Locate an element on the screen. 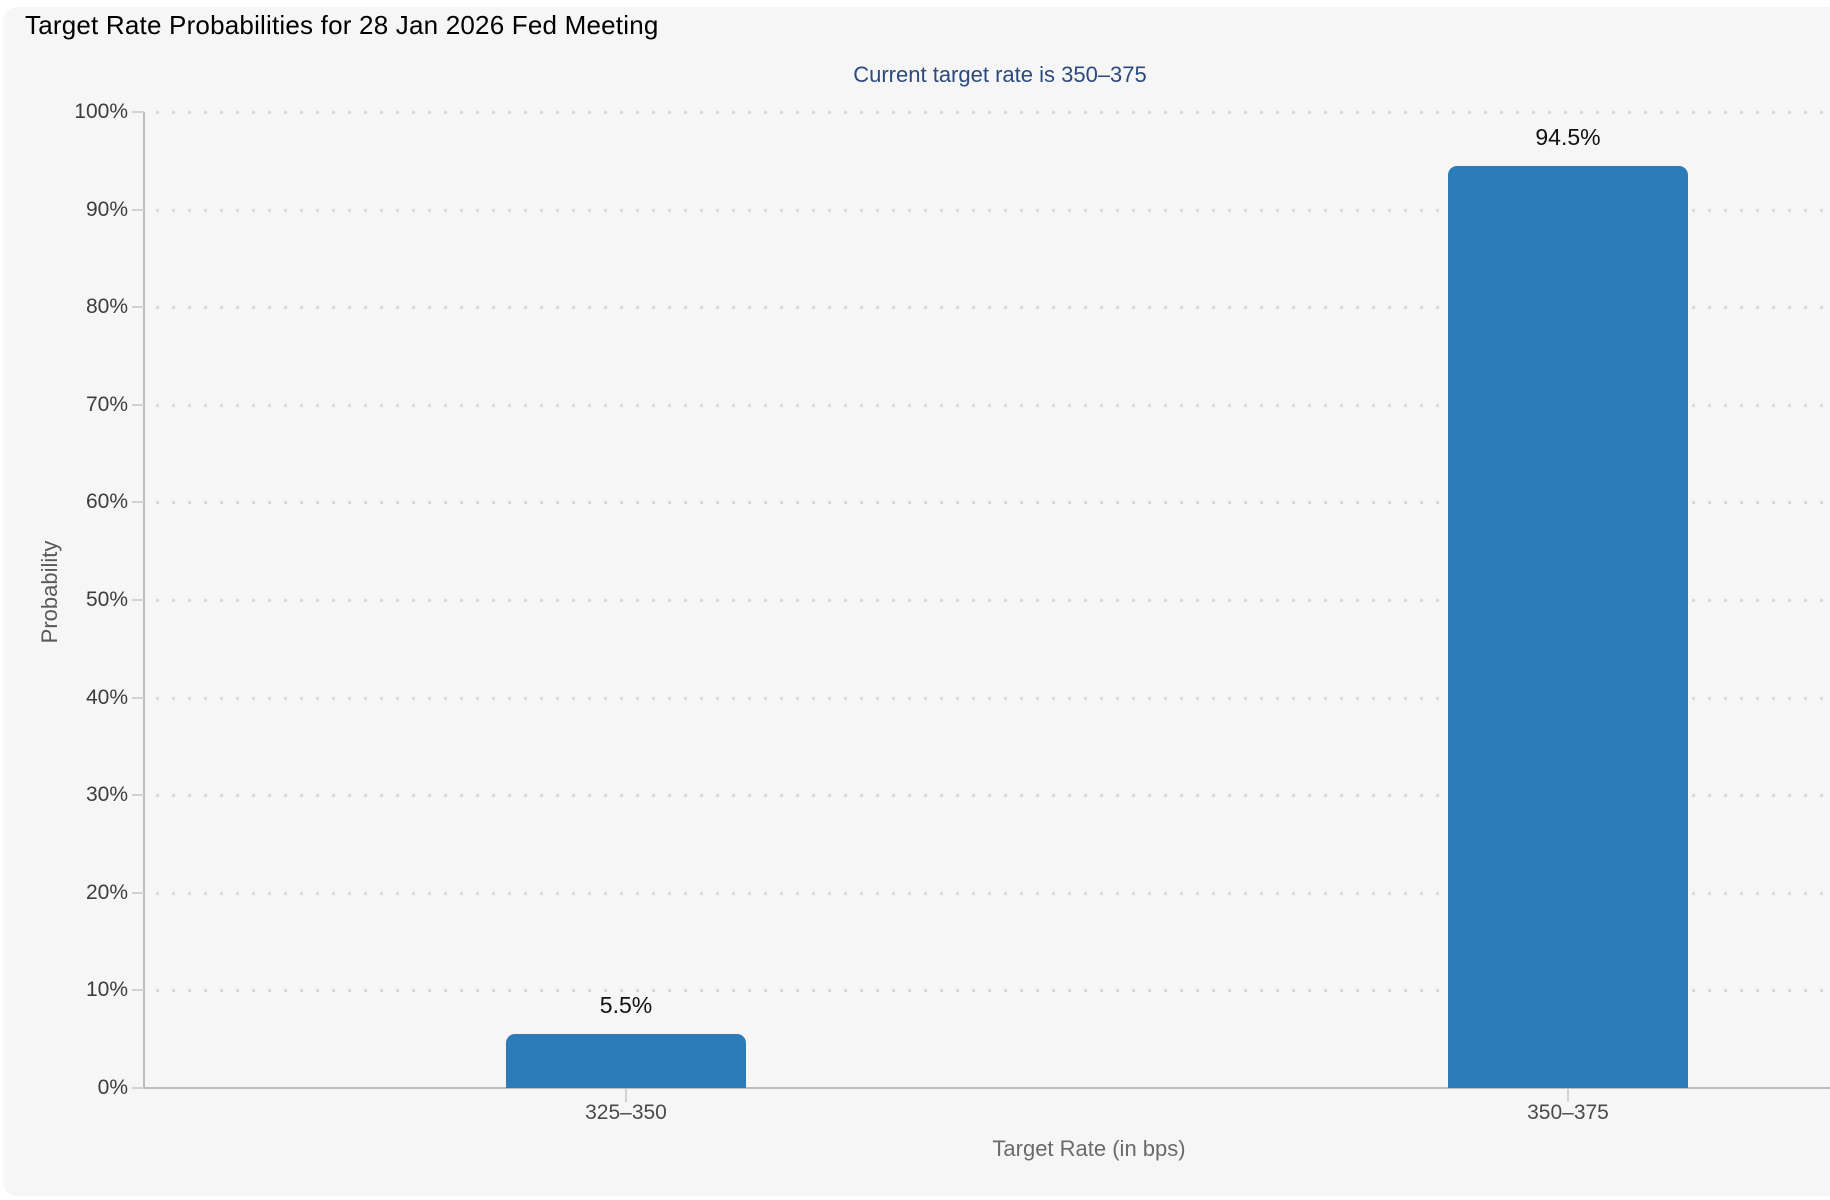 Image resolution: width=1830 pixels, height=1200 pixels. y-tick-label: 90% is located at coordinates (106, 209).